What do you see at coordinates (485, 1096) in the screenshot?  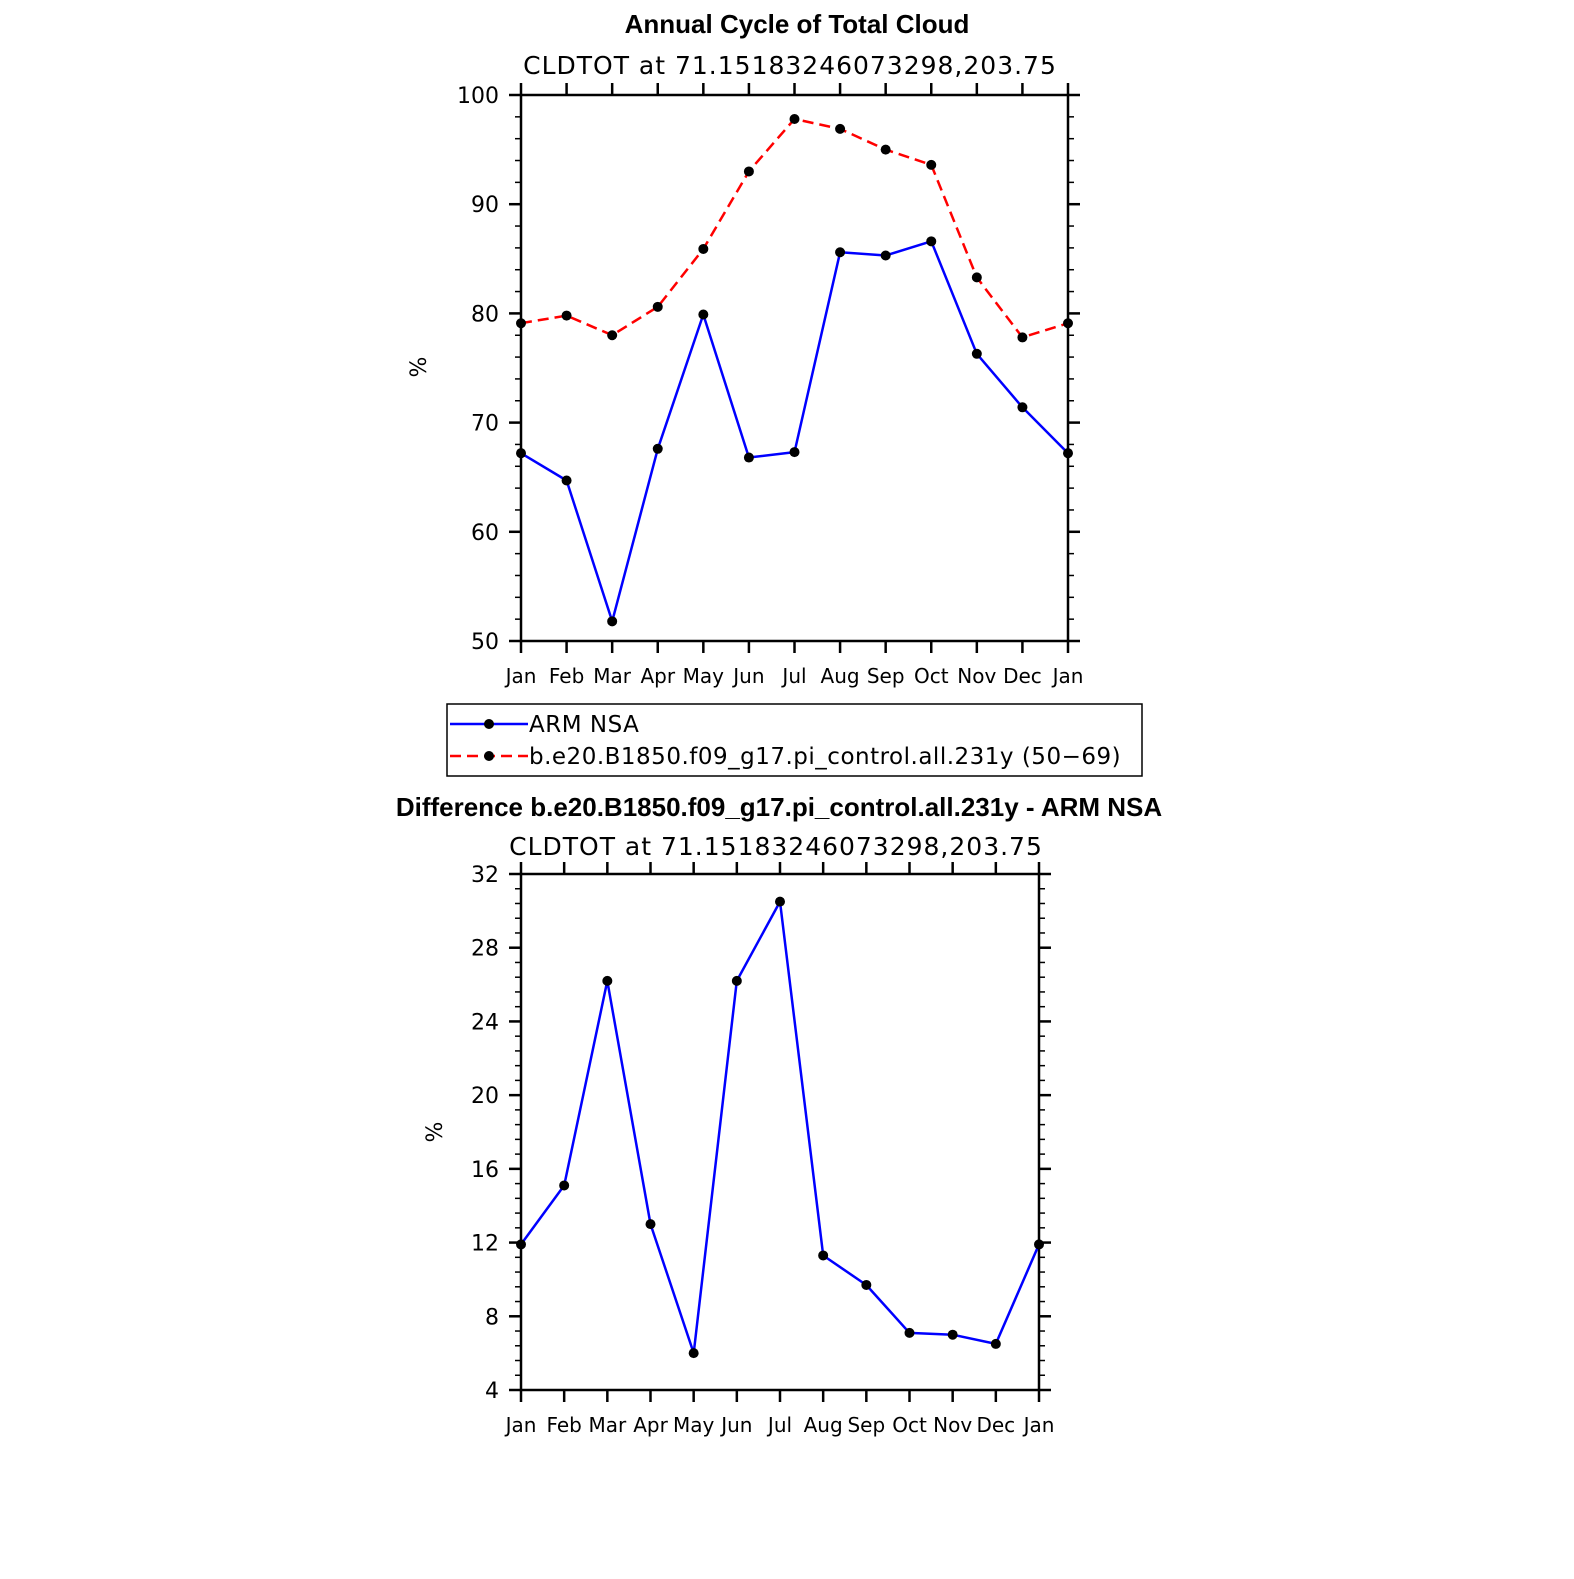 I see `y-tick-label: 20` at bounding box center [485, 1096].